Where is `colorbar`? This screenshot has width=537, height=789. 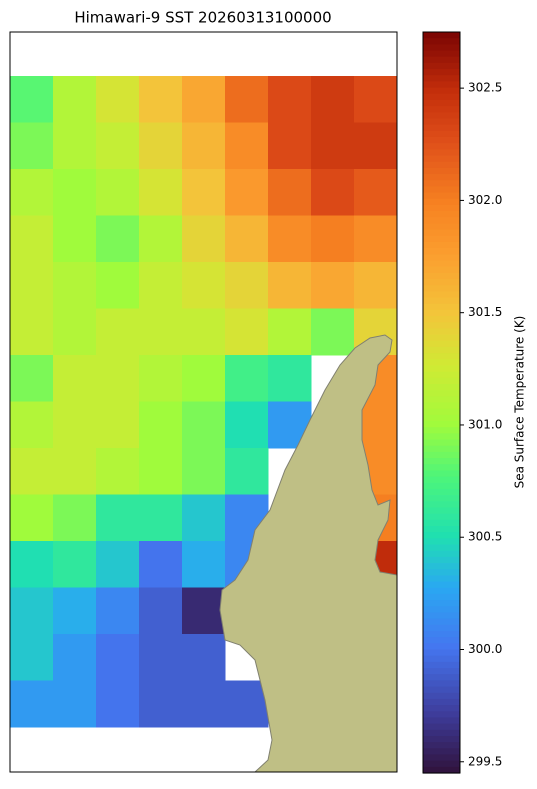
colorbar is located at coordinates (441, 403).